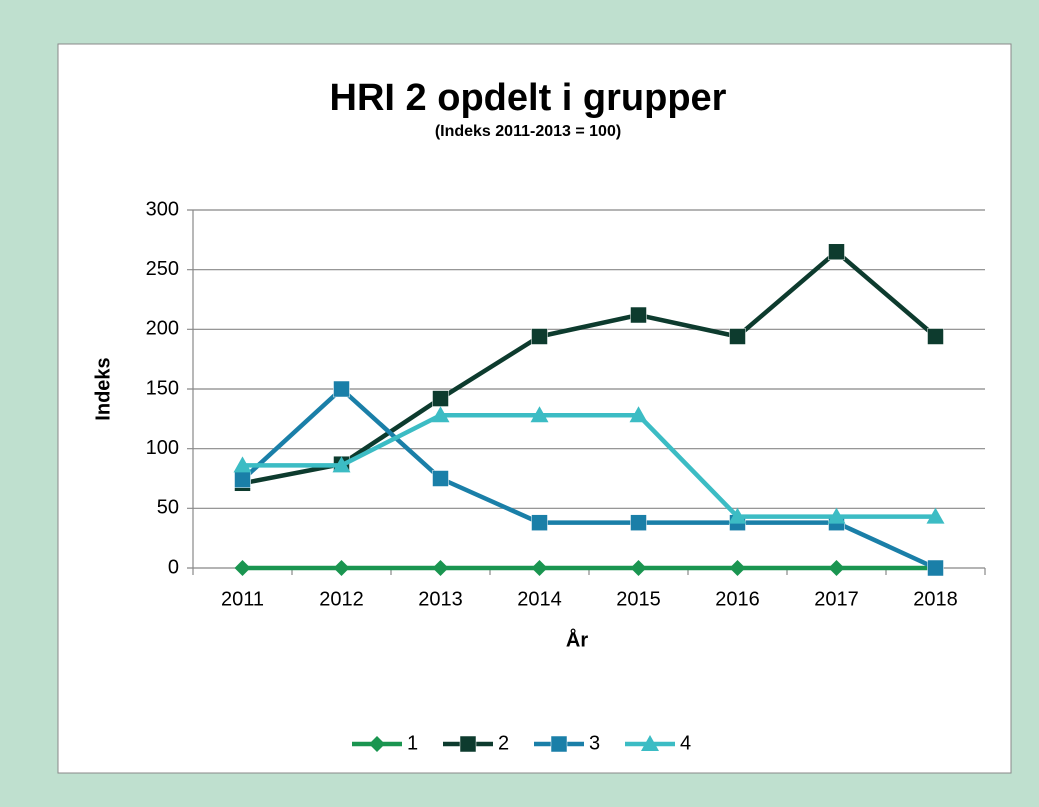 This screenshot has height=807, width=1039. I want to click on series-line, so click(589, 466).